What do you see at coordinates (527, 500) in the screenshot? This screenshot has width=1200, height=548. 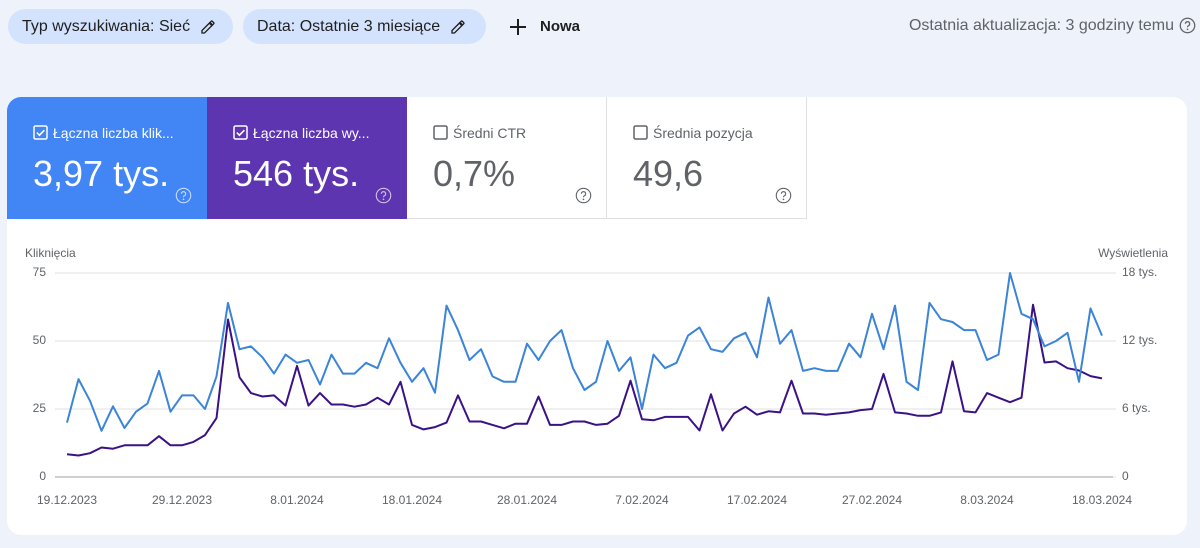 I see `x-tick-label: 28.01.2024` at bounding box center [527, 500].